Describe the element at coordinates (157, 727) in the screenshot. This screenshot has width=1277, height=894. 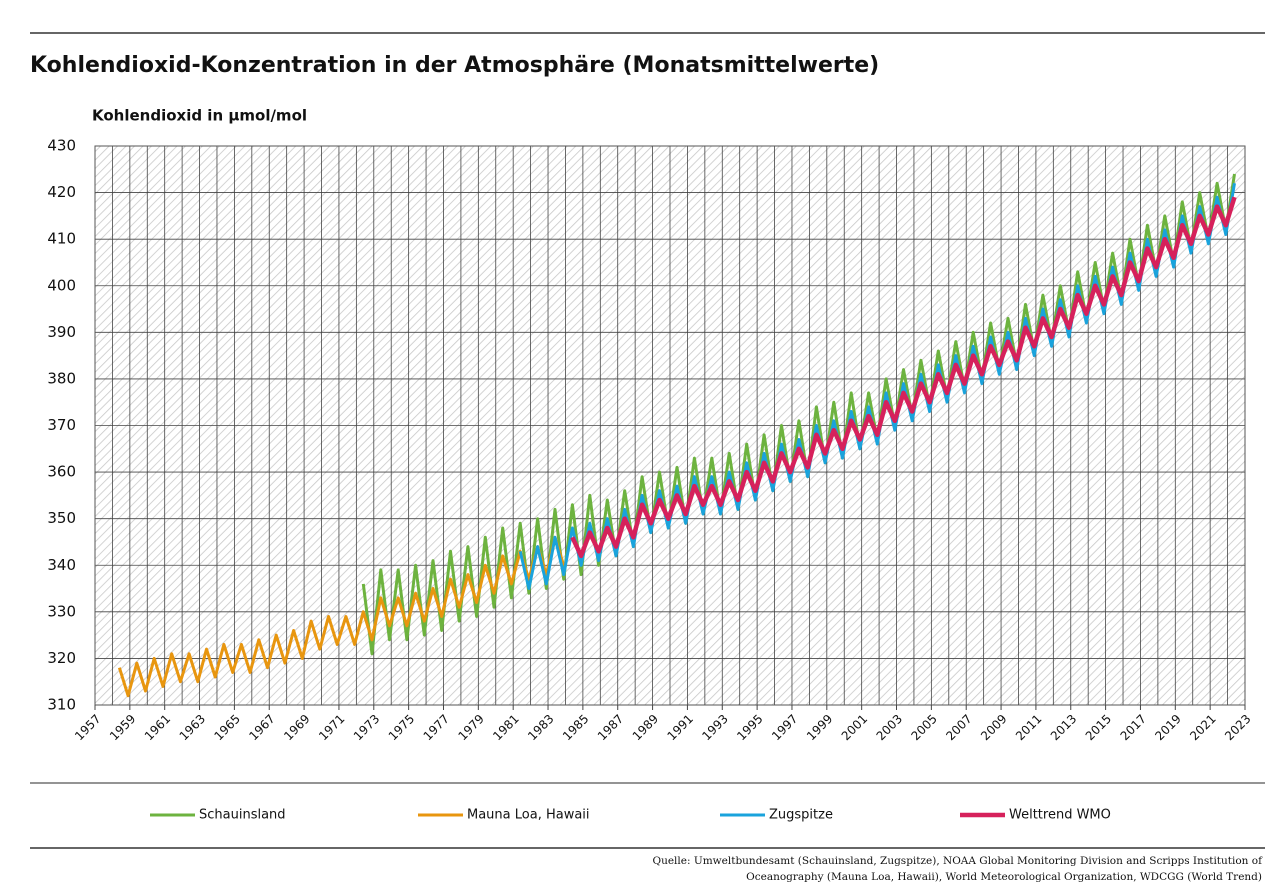
I see `x-tick-label: 1961` at that location.